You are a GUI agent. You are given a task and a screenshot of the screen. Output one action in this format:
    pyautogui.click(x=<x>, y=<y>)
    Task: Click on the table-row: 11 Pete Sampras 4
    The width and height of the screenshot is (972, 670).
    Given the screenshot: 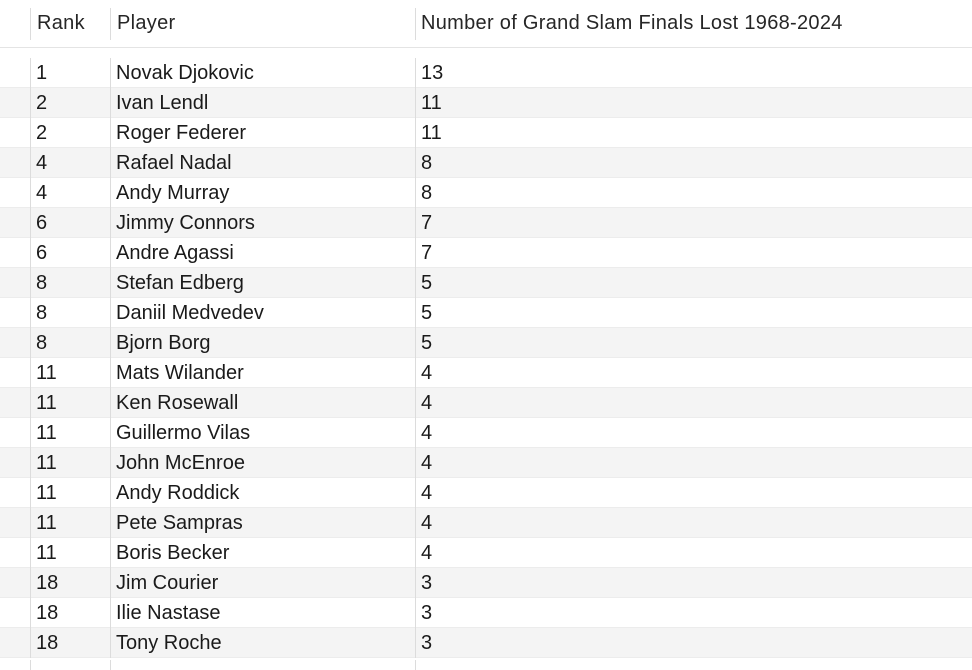 What is the action you would take?
    pyautogui.click(x=486, y=523)
    